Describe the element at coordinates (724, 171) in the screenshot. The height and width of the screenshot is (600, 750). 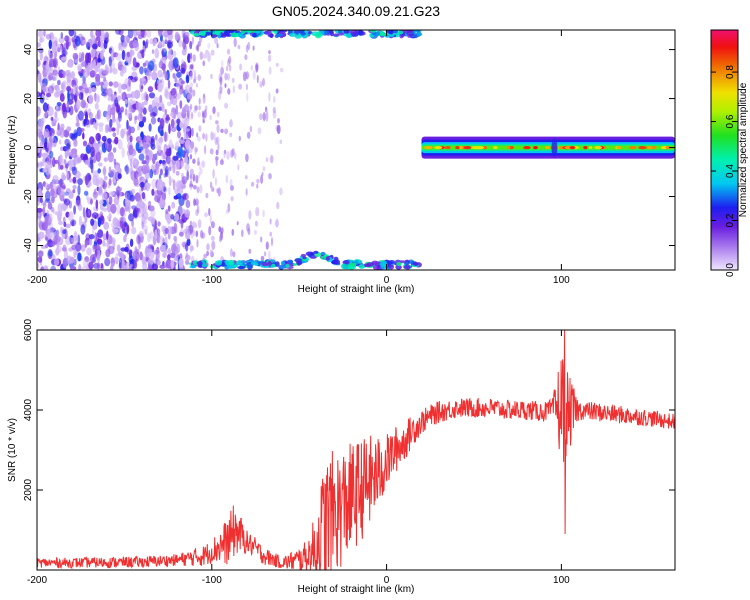
I see `colorbar-axis: 0.0 0.2 0.4 0.6 0.8` at that location.